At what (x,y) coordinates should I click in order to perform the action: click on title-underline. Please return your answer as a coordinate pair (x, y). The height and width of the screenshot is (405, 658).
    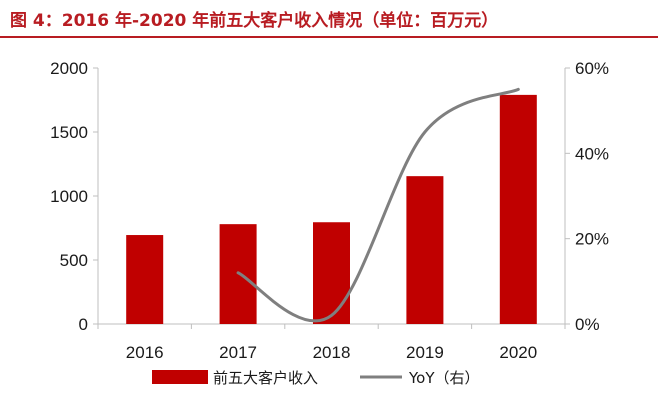
    Looking at the image, I should click on (329, 37).